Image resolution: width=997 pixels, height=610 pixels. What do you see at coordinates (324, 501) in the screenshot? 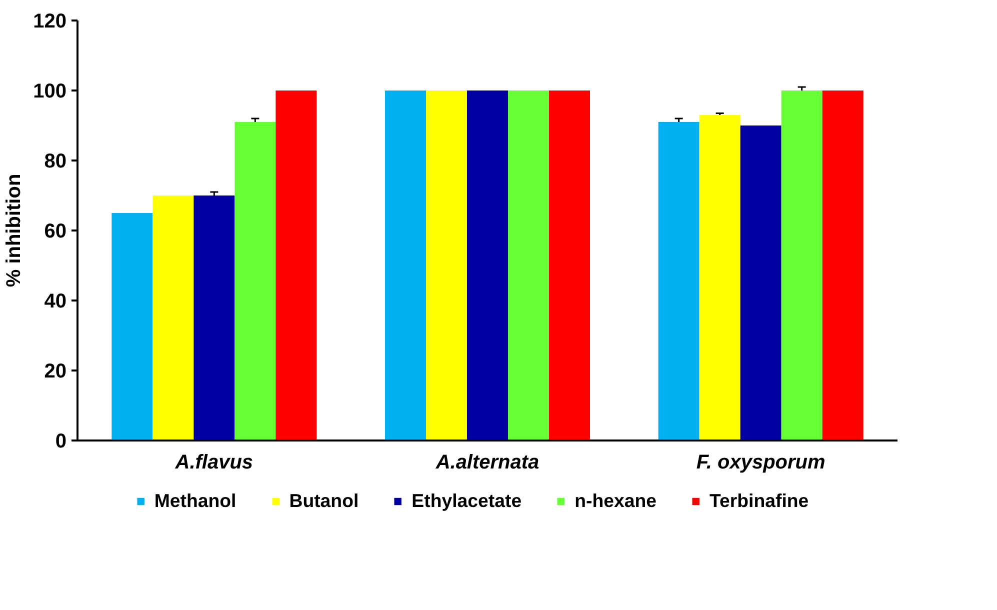
I see `legend-label: Butanol` at bounding box center [324, 501].